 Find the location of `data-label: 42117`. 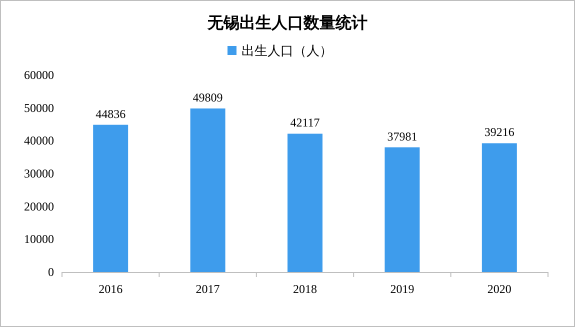

data-label: 42117 is located at coordinates (305, 123).